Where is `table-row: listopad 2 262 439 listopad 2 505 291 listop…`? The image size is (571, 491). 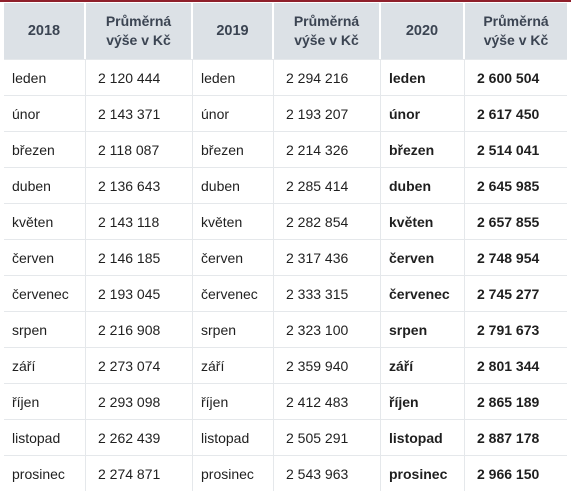 table-row: listopad 2 262 439 listopad 2 505 291 listop… is located at coordinates (285, 437).